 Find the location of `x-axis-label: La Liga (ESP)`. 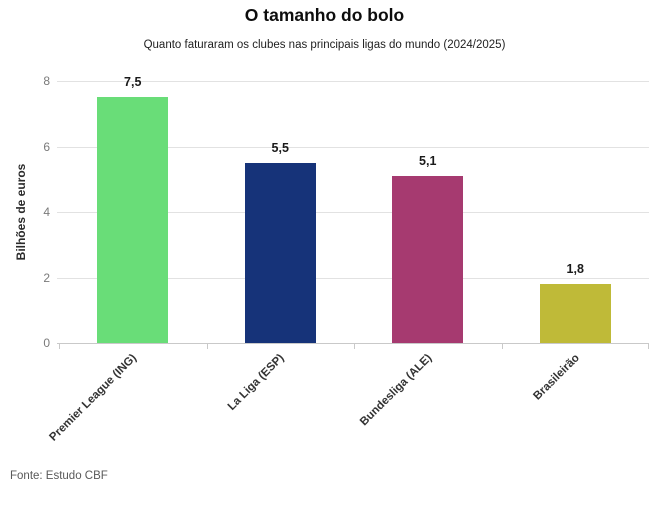

x-axis-label: La Liga (ESP) is located at coordinates (256, 382).